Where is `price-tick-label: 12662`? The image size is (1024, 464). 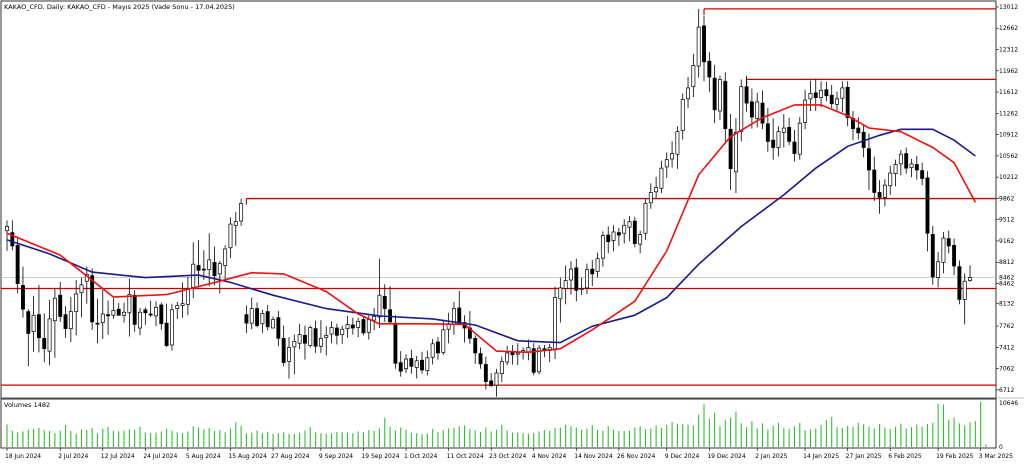 price-tick-label: 12662 is located at coordinates (1008, 28).